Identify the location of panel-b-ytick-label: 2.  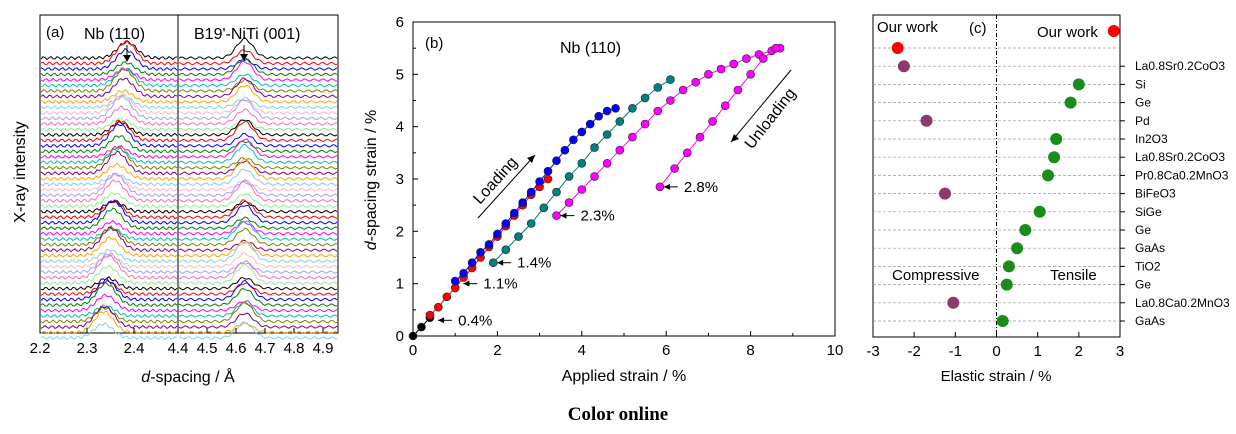
(400, 231).